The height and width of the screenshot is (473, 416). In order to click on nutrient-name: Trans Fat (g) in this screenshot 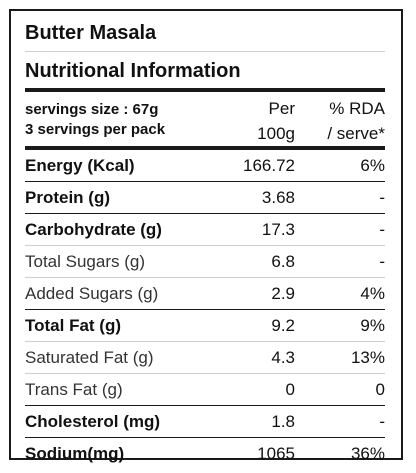, I will do `click(74, 389)`.